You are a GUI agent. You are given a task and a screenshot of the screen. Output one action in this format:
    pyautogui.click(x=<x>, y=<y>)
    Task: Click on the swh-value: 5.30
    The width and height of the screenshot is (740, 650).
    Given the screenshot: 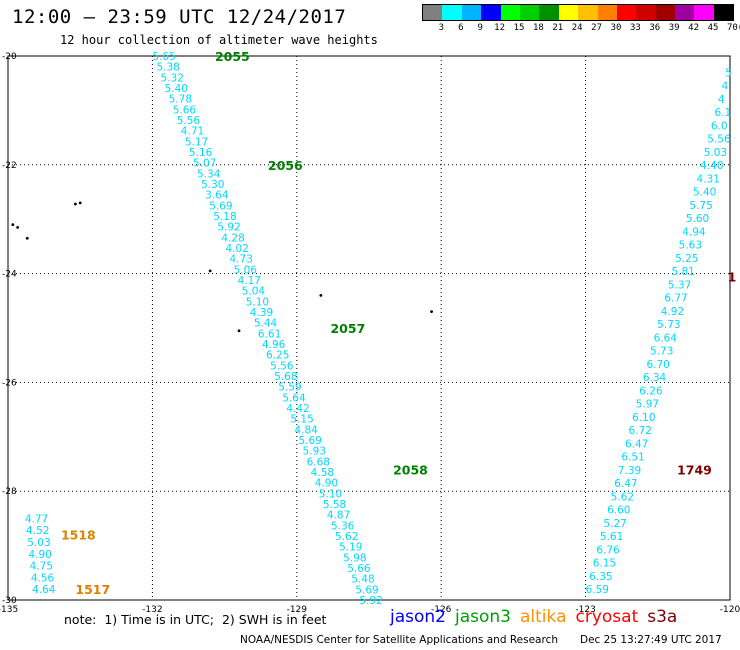 What is the action you would take?
    pyautogui.click(x=212, y=185)
    